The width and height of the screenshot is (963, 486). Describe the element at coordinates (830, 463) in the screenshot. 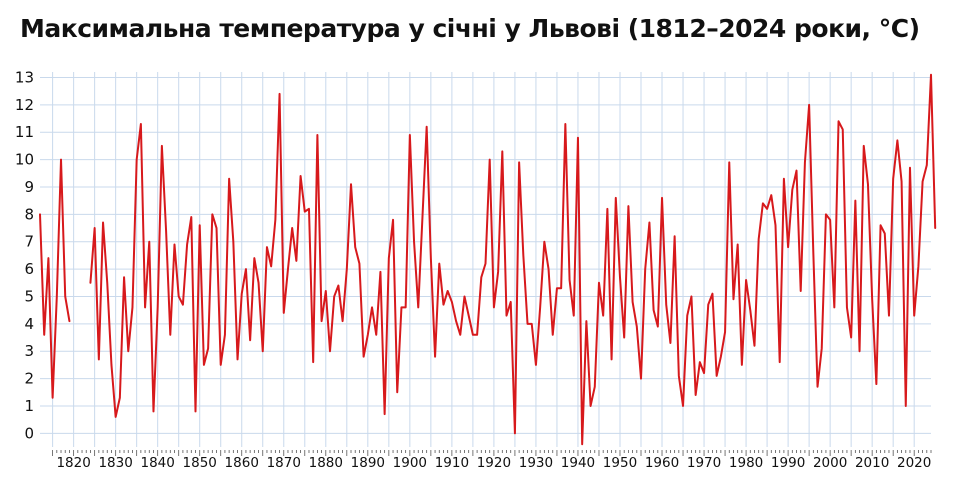

I see `x-tick-label: 2000` at that location.